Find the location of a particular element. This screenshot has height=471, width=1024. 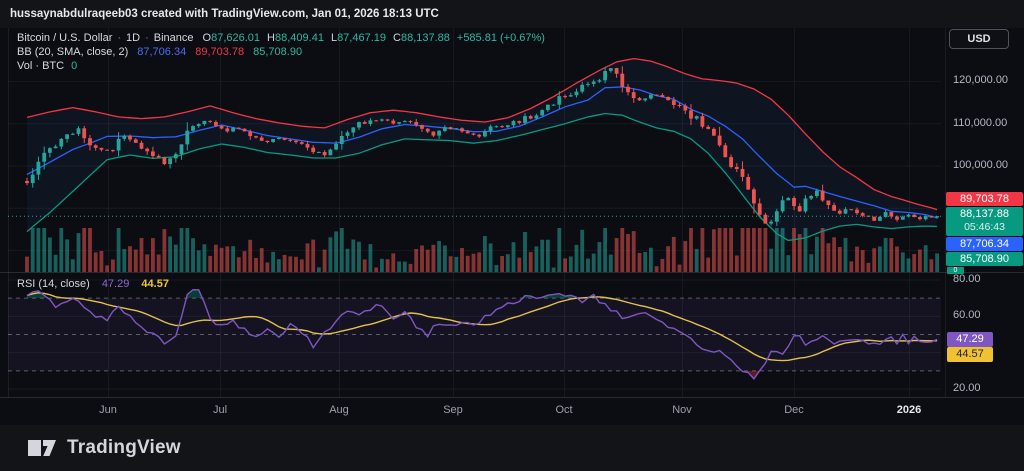

volume-label: Vol · BTC is located at coordinates (41, 66).